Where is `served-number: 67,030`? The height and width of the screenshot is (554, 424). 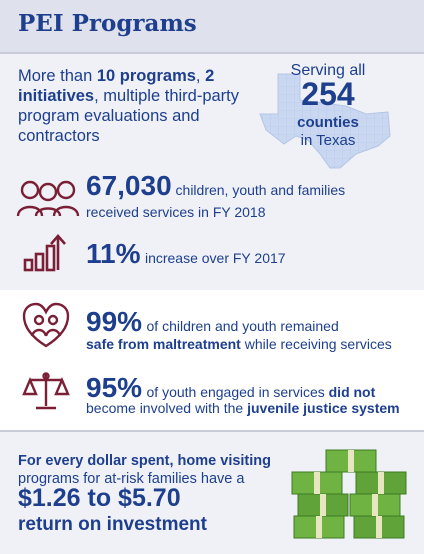 served-number: 67,030 is located at coordinates (129, 185).